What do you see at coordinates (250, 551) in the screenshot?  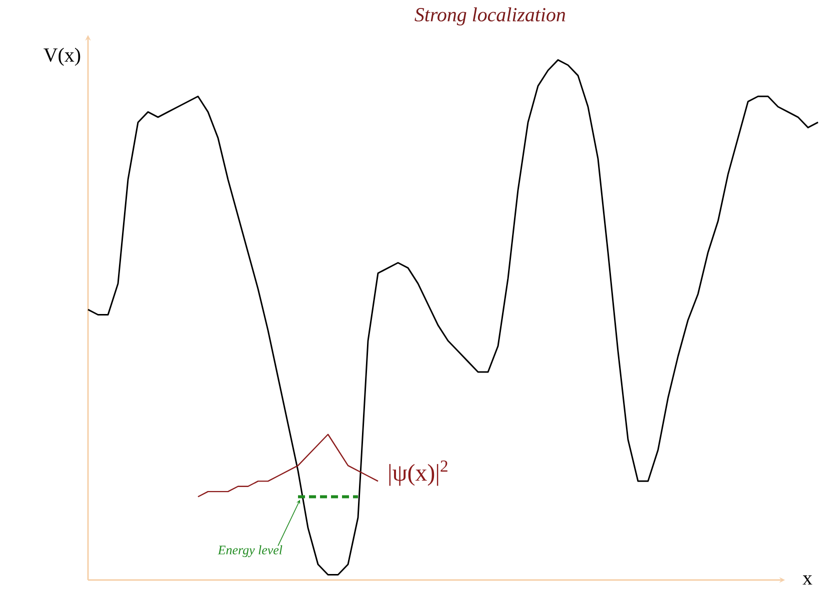 I see `text: Energy level` at bounding box center [250, 551].